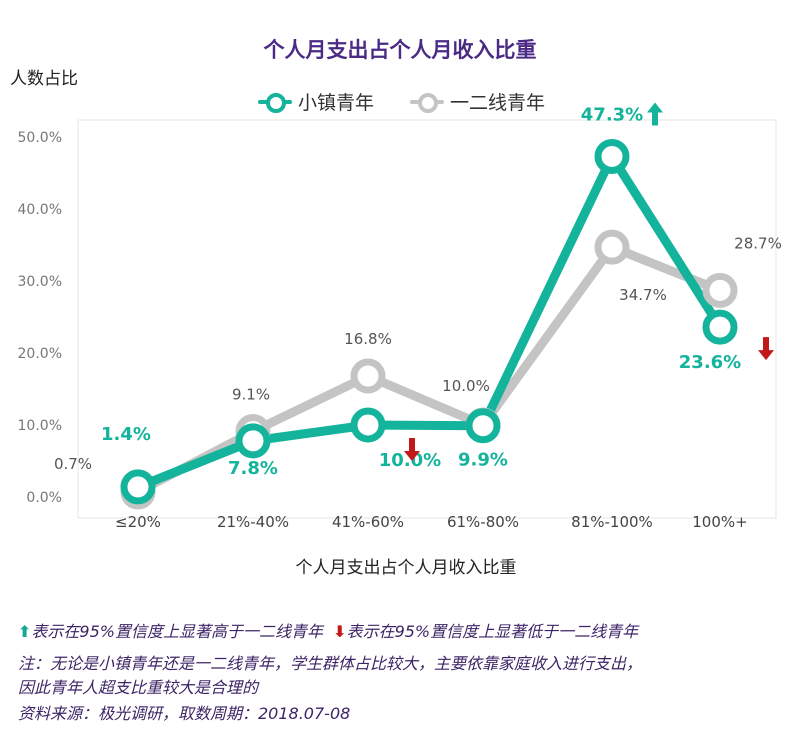  What do you see at coordinates (25, 631) in the screenshot?
I see `up-arrow-icon: ⬆` at bounding box center [25, 631].